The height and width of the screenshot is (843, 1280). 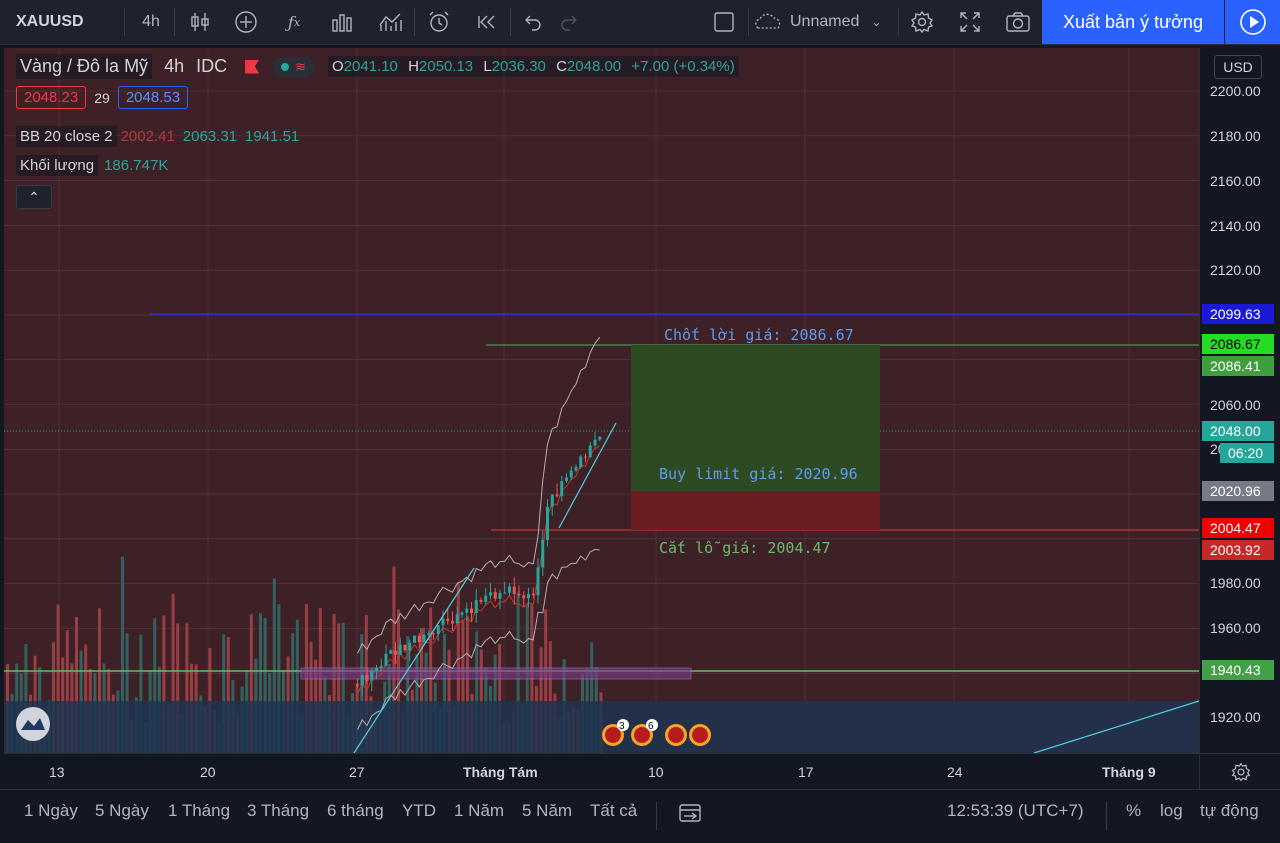 I want to click on price-tag-take-profit: 2086.67, so click(x=1238, y=344).